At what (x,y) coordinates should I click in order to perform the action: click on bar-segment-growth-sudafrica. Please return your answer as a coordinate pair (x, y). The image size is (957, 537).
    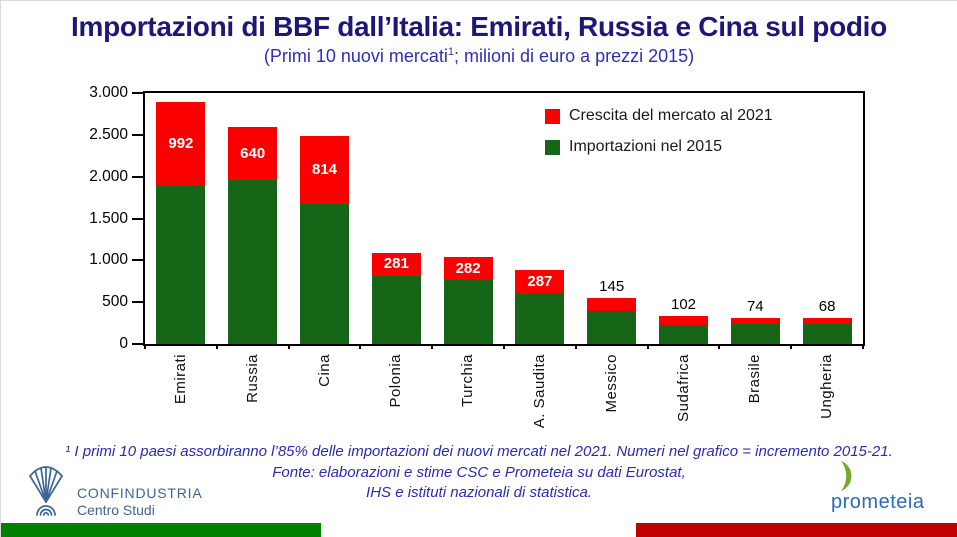
    Looking at the image, I should click on (683, 320).